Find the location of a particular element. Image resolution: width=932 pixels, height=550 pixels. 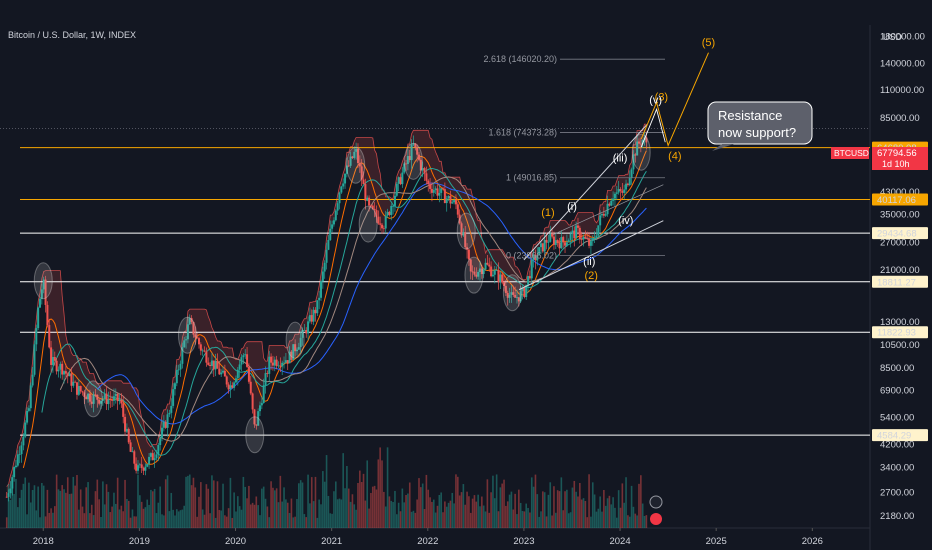

fib-label: 1.618 (74373.28) is located at coordinates (522, 132).